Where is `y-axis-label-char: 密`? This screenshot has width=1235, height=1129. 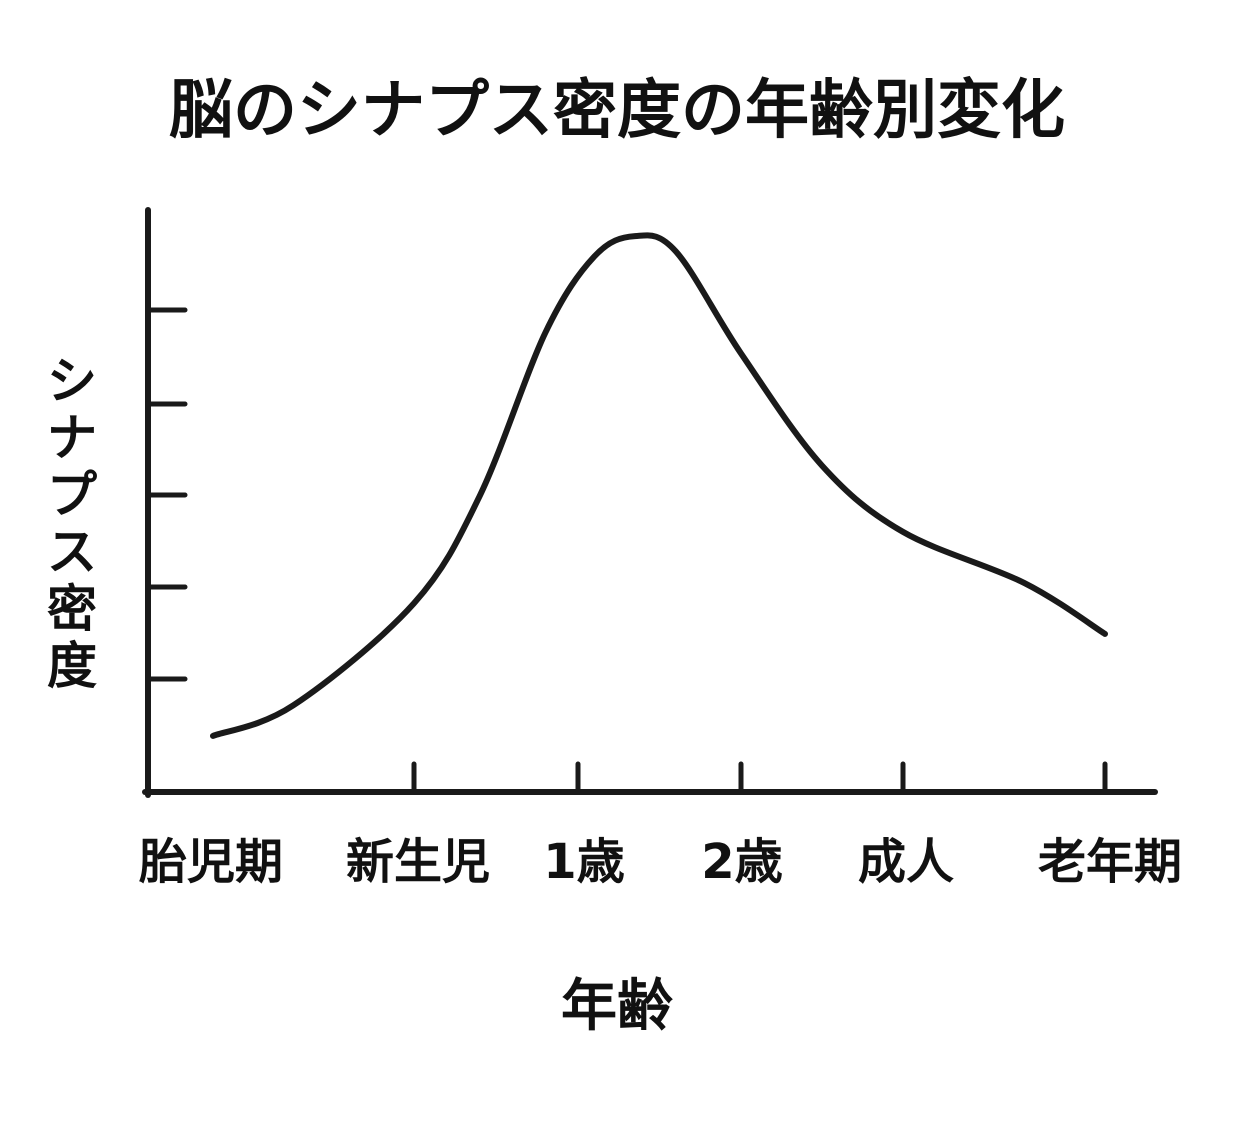
y-axis-label-char: 密 is located at coordinates (72, 609).